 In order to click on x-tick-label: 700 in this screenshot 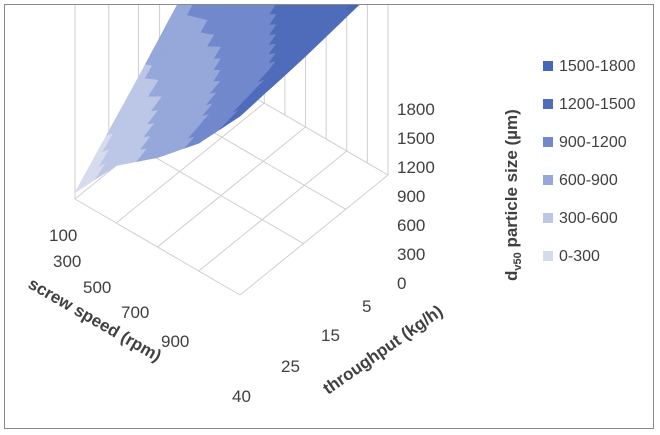, I will do `click(135, 312)`.